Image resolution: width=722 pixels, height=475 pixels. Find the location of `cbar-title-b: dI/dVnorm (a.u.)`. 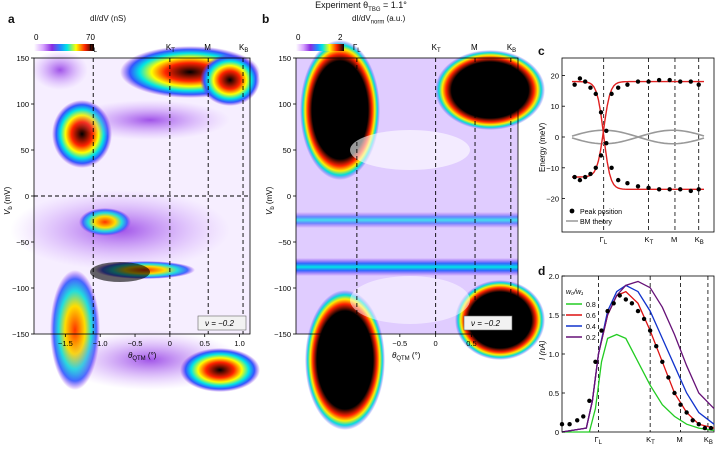

cbar-title-b: dI/dVnorm (a.u.) is located at coordinates (378, 20).